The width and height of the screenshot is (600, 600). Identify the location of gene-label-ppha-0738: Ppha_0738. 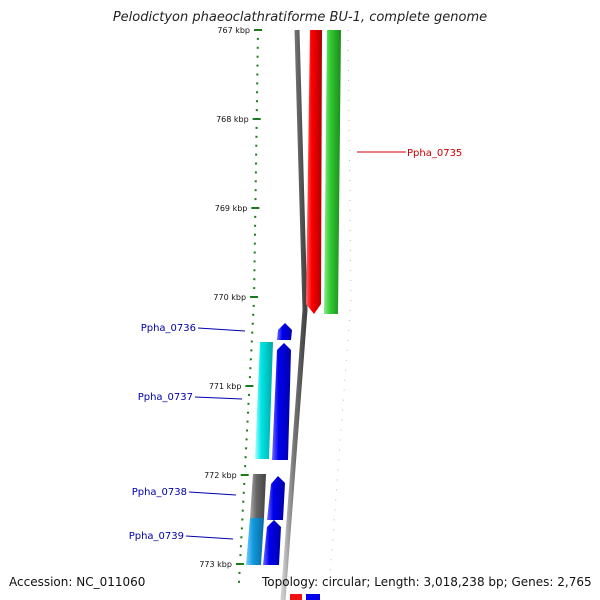
(159, 492).